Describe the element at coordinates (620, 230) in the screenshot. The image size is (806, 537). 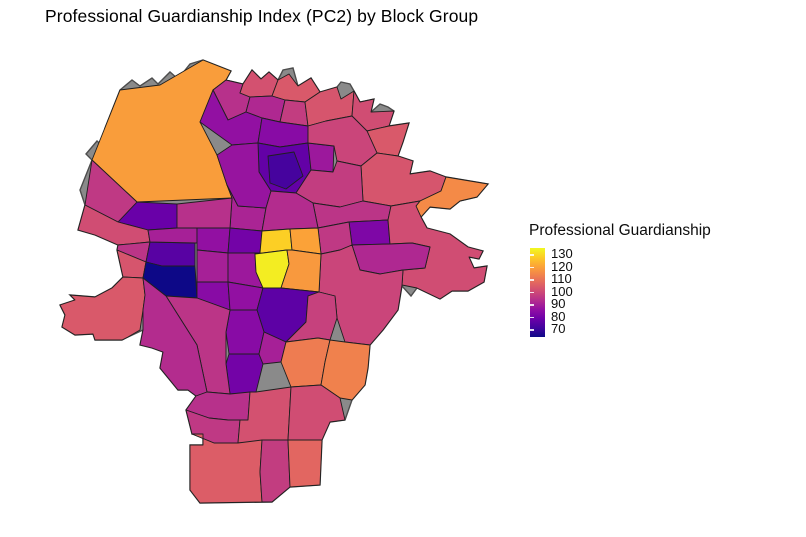
I see `legend-title: Professional Guardianship` at that location.